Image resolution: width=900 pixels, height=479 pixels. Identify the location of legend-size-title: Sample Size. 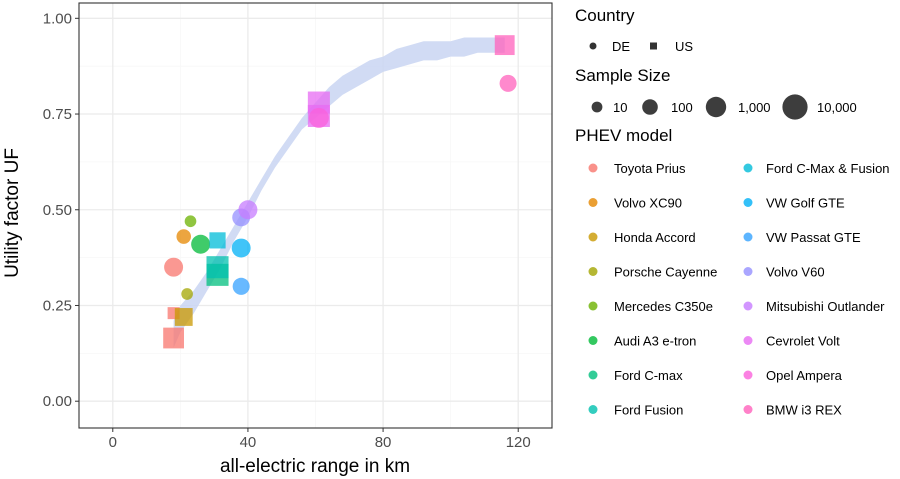
(622, 75).